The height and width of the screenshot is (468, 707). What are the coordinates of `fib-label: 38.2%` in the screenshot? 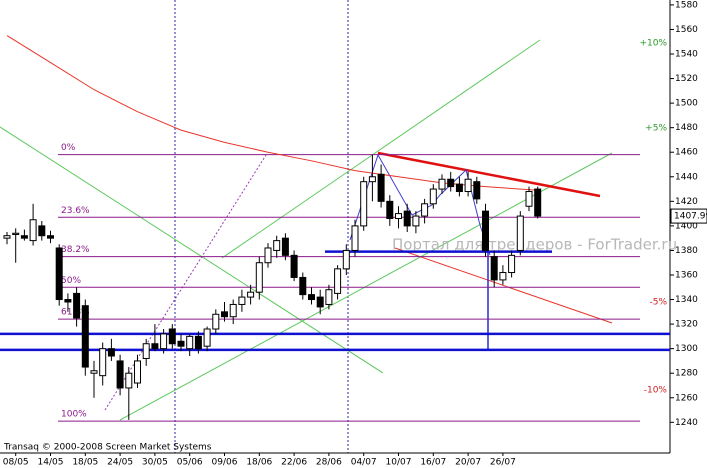 It's located at (75, 250).